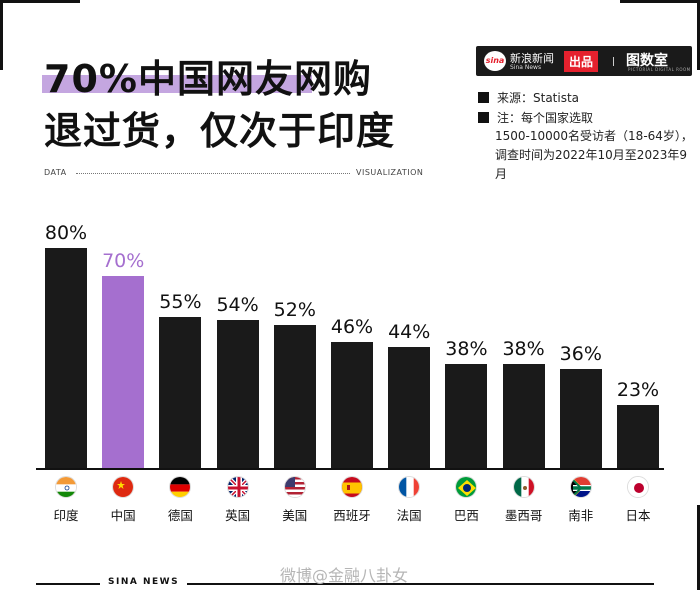 This screenshot has width=700, height=590. Describe the element at coordinates (523, 515) in the screenshot. I see `category-label: 墨西哥` at that location.